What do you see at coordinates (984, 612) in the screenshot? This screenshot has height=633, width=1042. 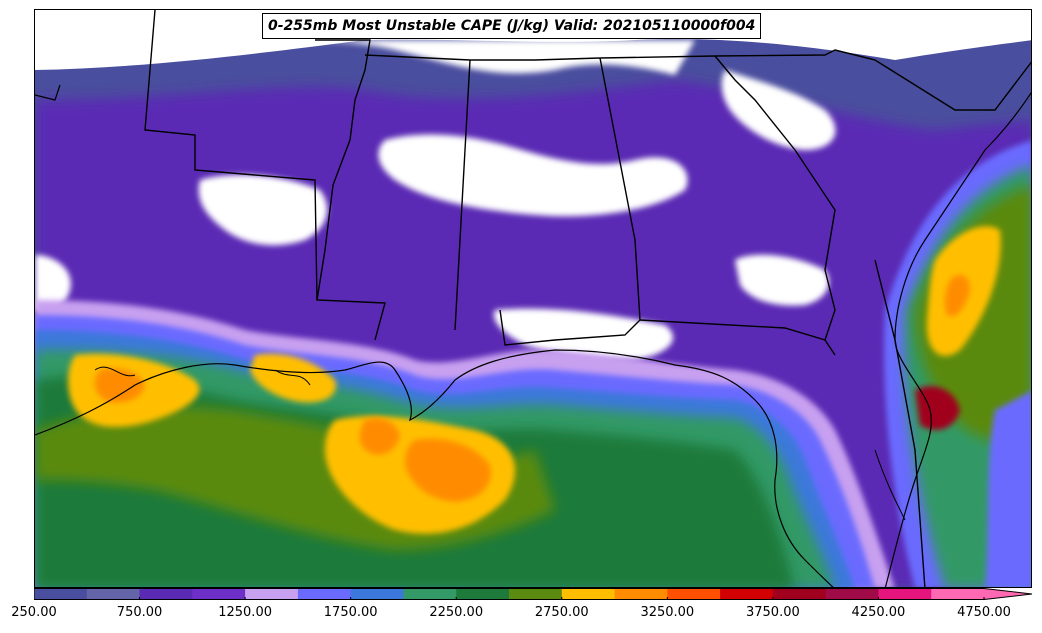 I see `colorbar-tick-label: 4750.00` at bounding box center [984, 612].